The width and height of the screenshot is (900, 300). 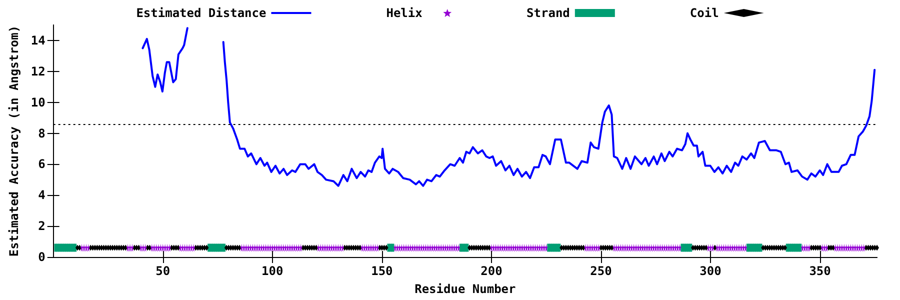 What do you see at coordinates (382, 271) in the screenshot?
I see `x-tick-label: 150` at bounding box center [382, 271].